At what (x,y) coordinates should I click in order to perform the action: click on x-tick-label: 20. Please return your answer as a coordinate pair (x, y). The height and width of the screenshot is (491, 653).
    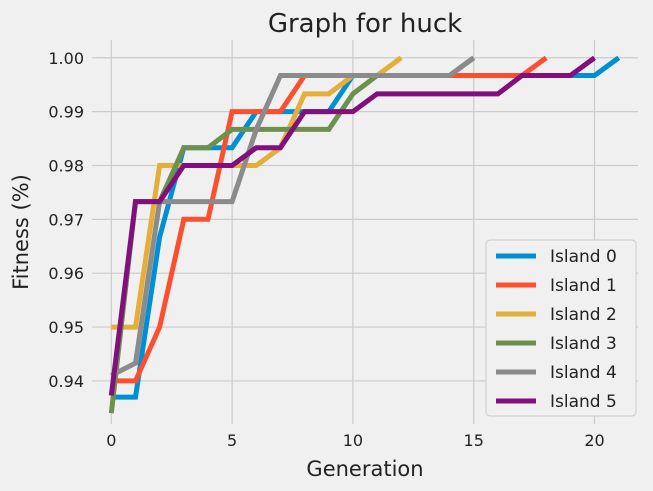
    Looking at the image, I should click on (594, 440).